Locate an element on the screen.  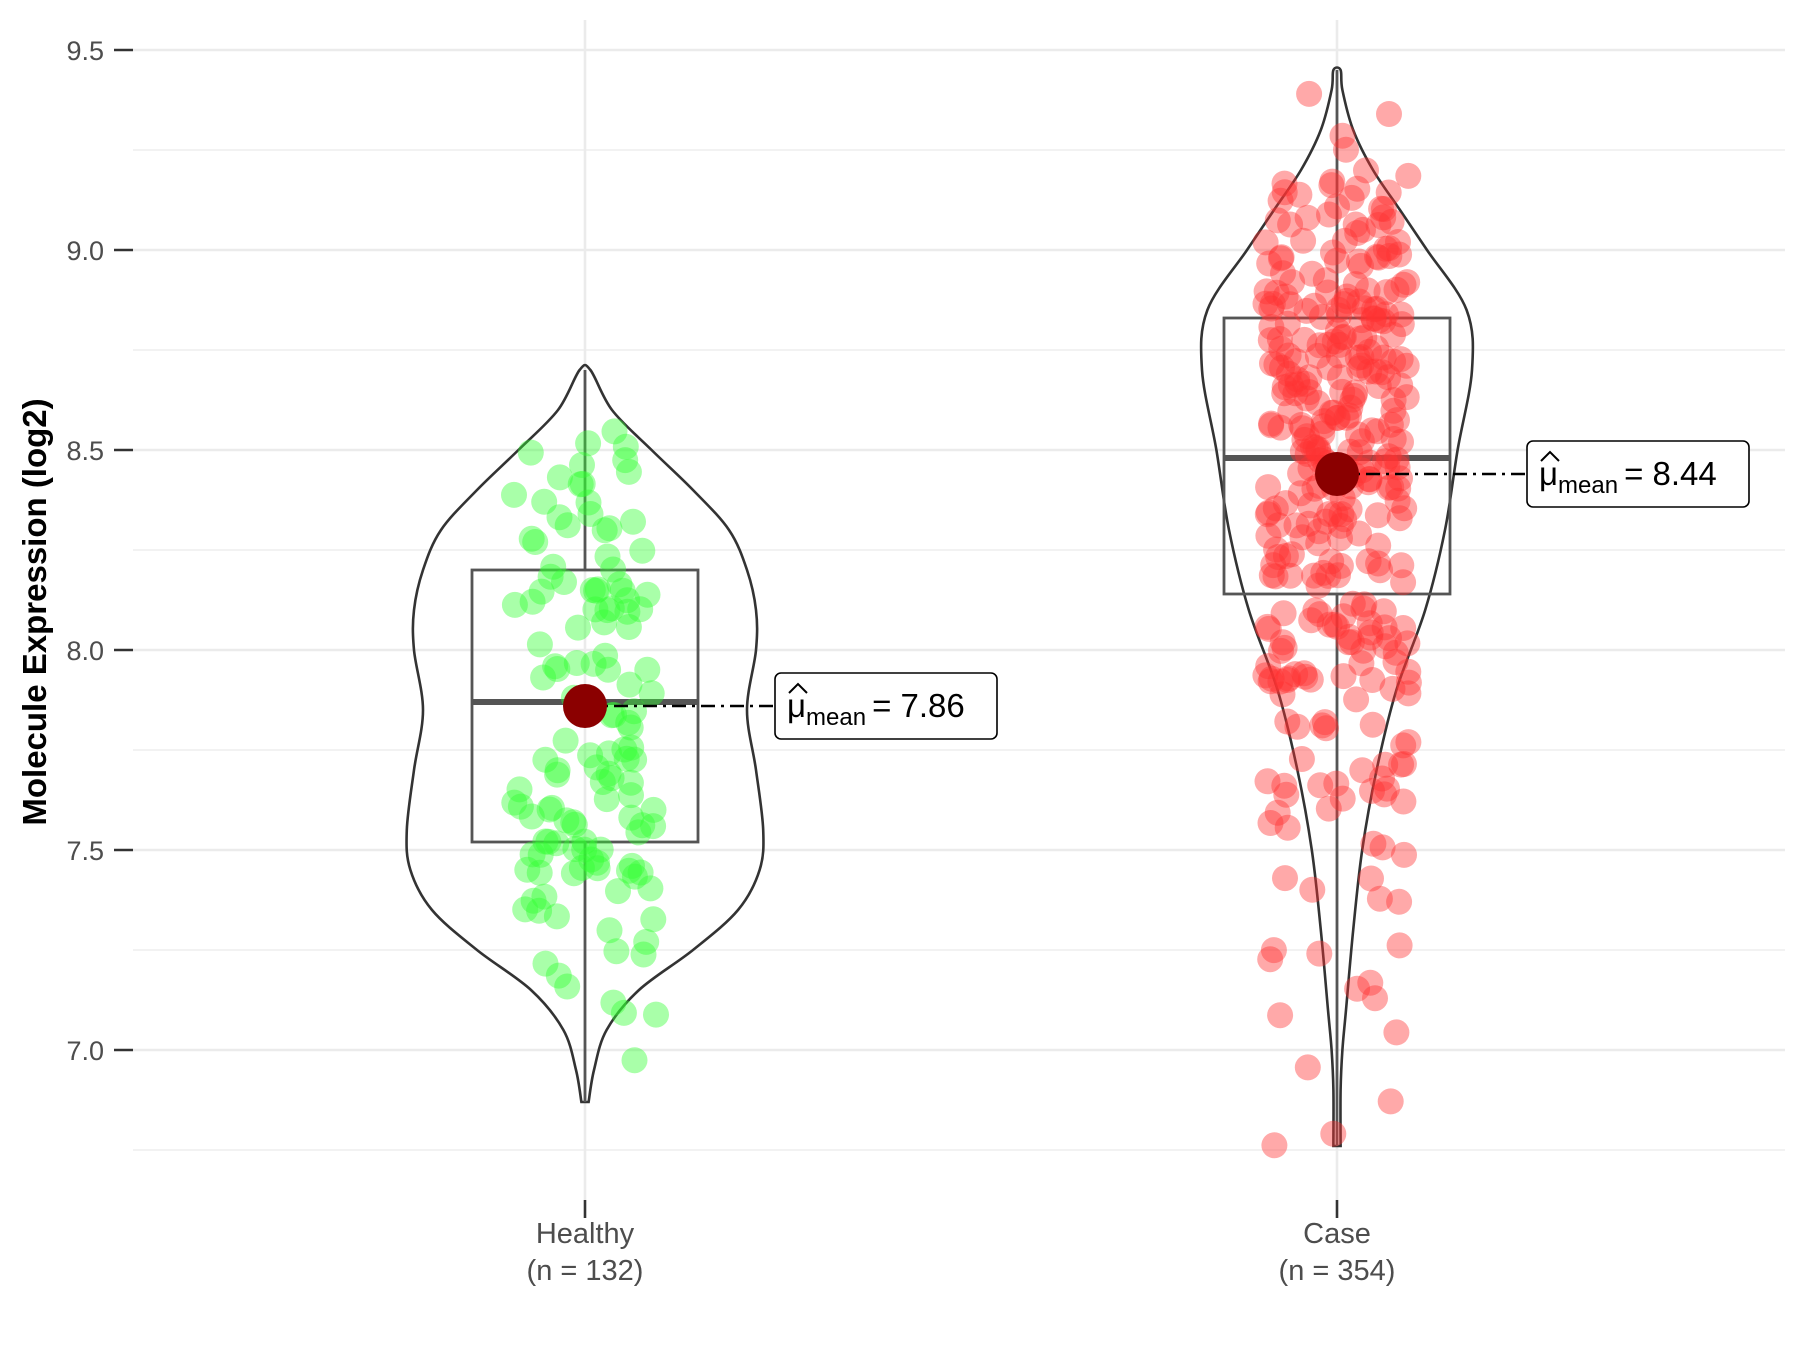
y-tick-label: 8.0 is located at coordinates (85, 651).